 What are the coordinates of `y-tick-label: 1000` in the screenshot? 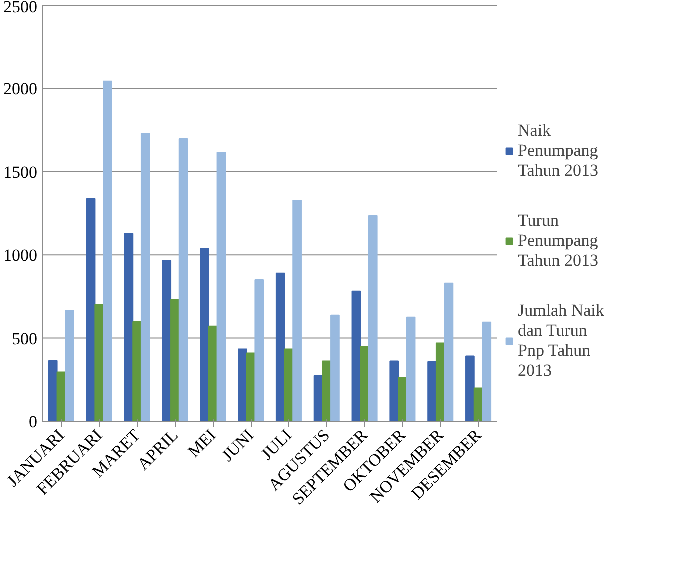 It's located at (21, 256).